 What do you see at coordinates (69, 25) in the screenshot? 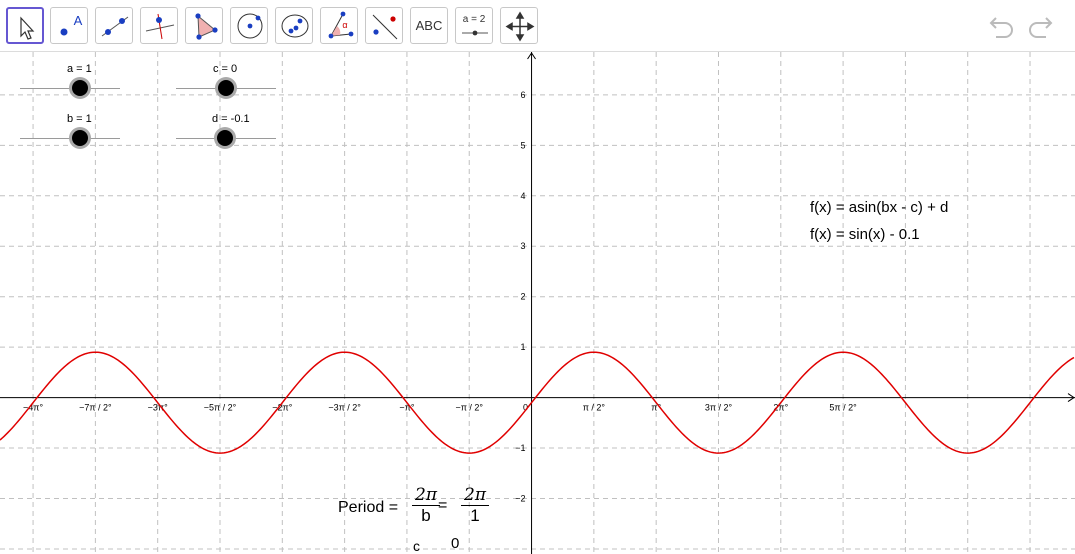
I see `point-tool-button: A` at bounding box center [69, 25].